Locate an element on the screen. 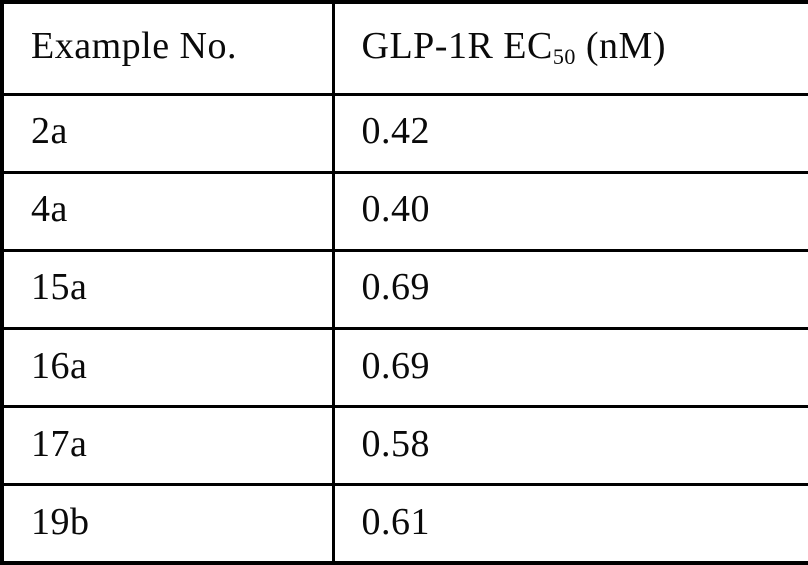 This screenshot has height=565, width=808. example-cell: 19b is located at coordinates (167, 524).